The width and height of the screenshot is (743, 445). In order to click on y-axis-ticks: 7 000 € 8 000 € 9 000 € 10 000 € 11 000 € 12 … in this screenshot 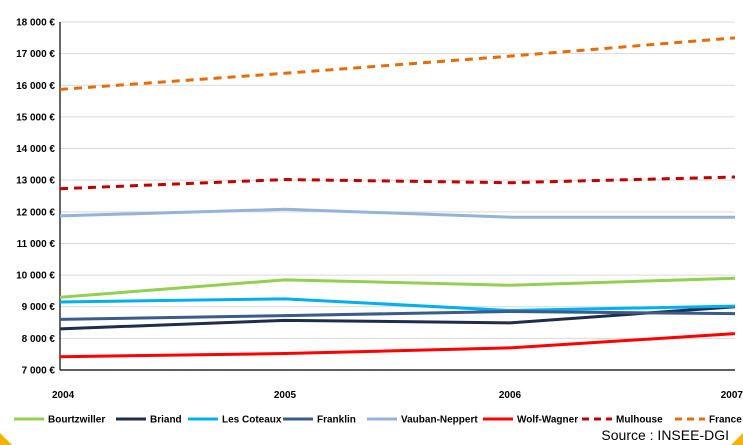, I will do `click(35, 197)`.